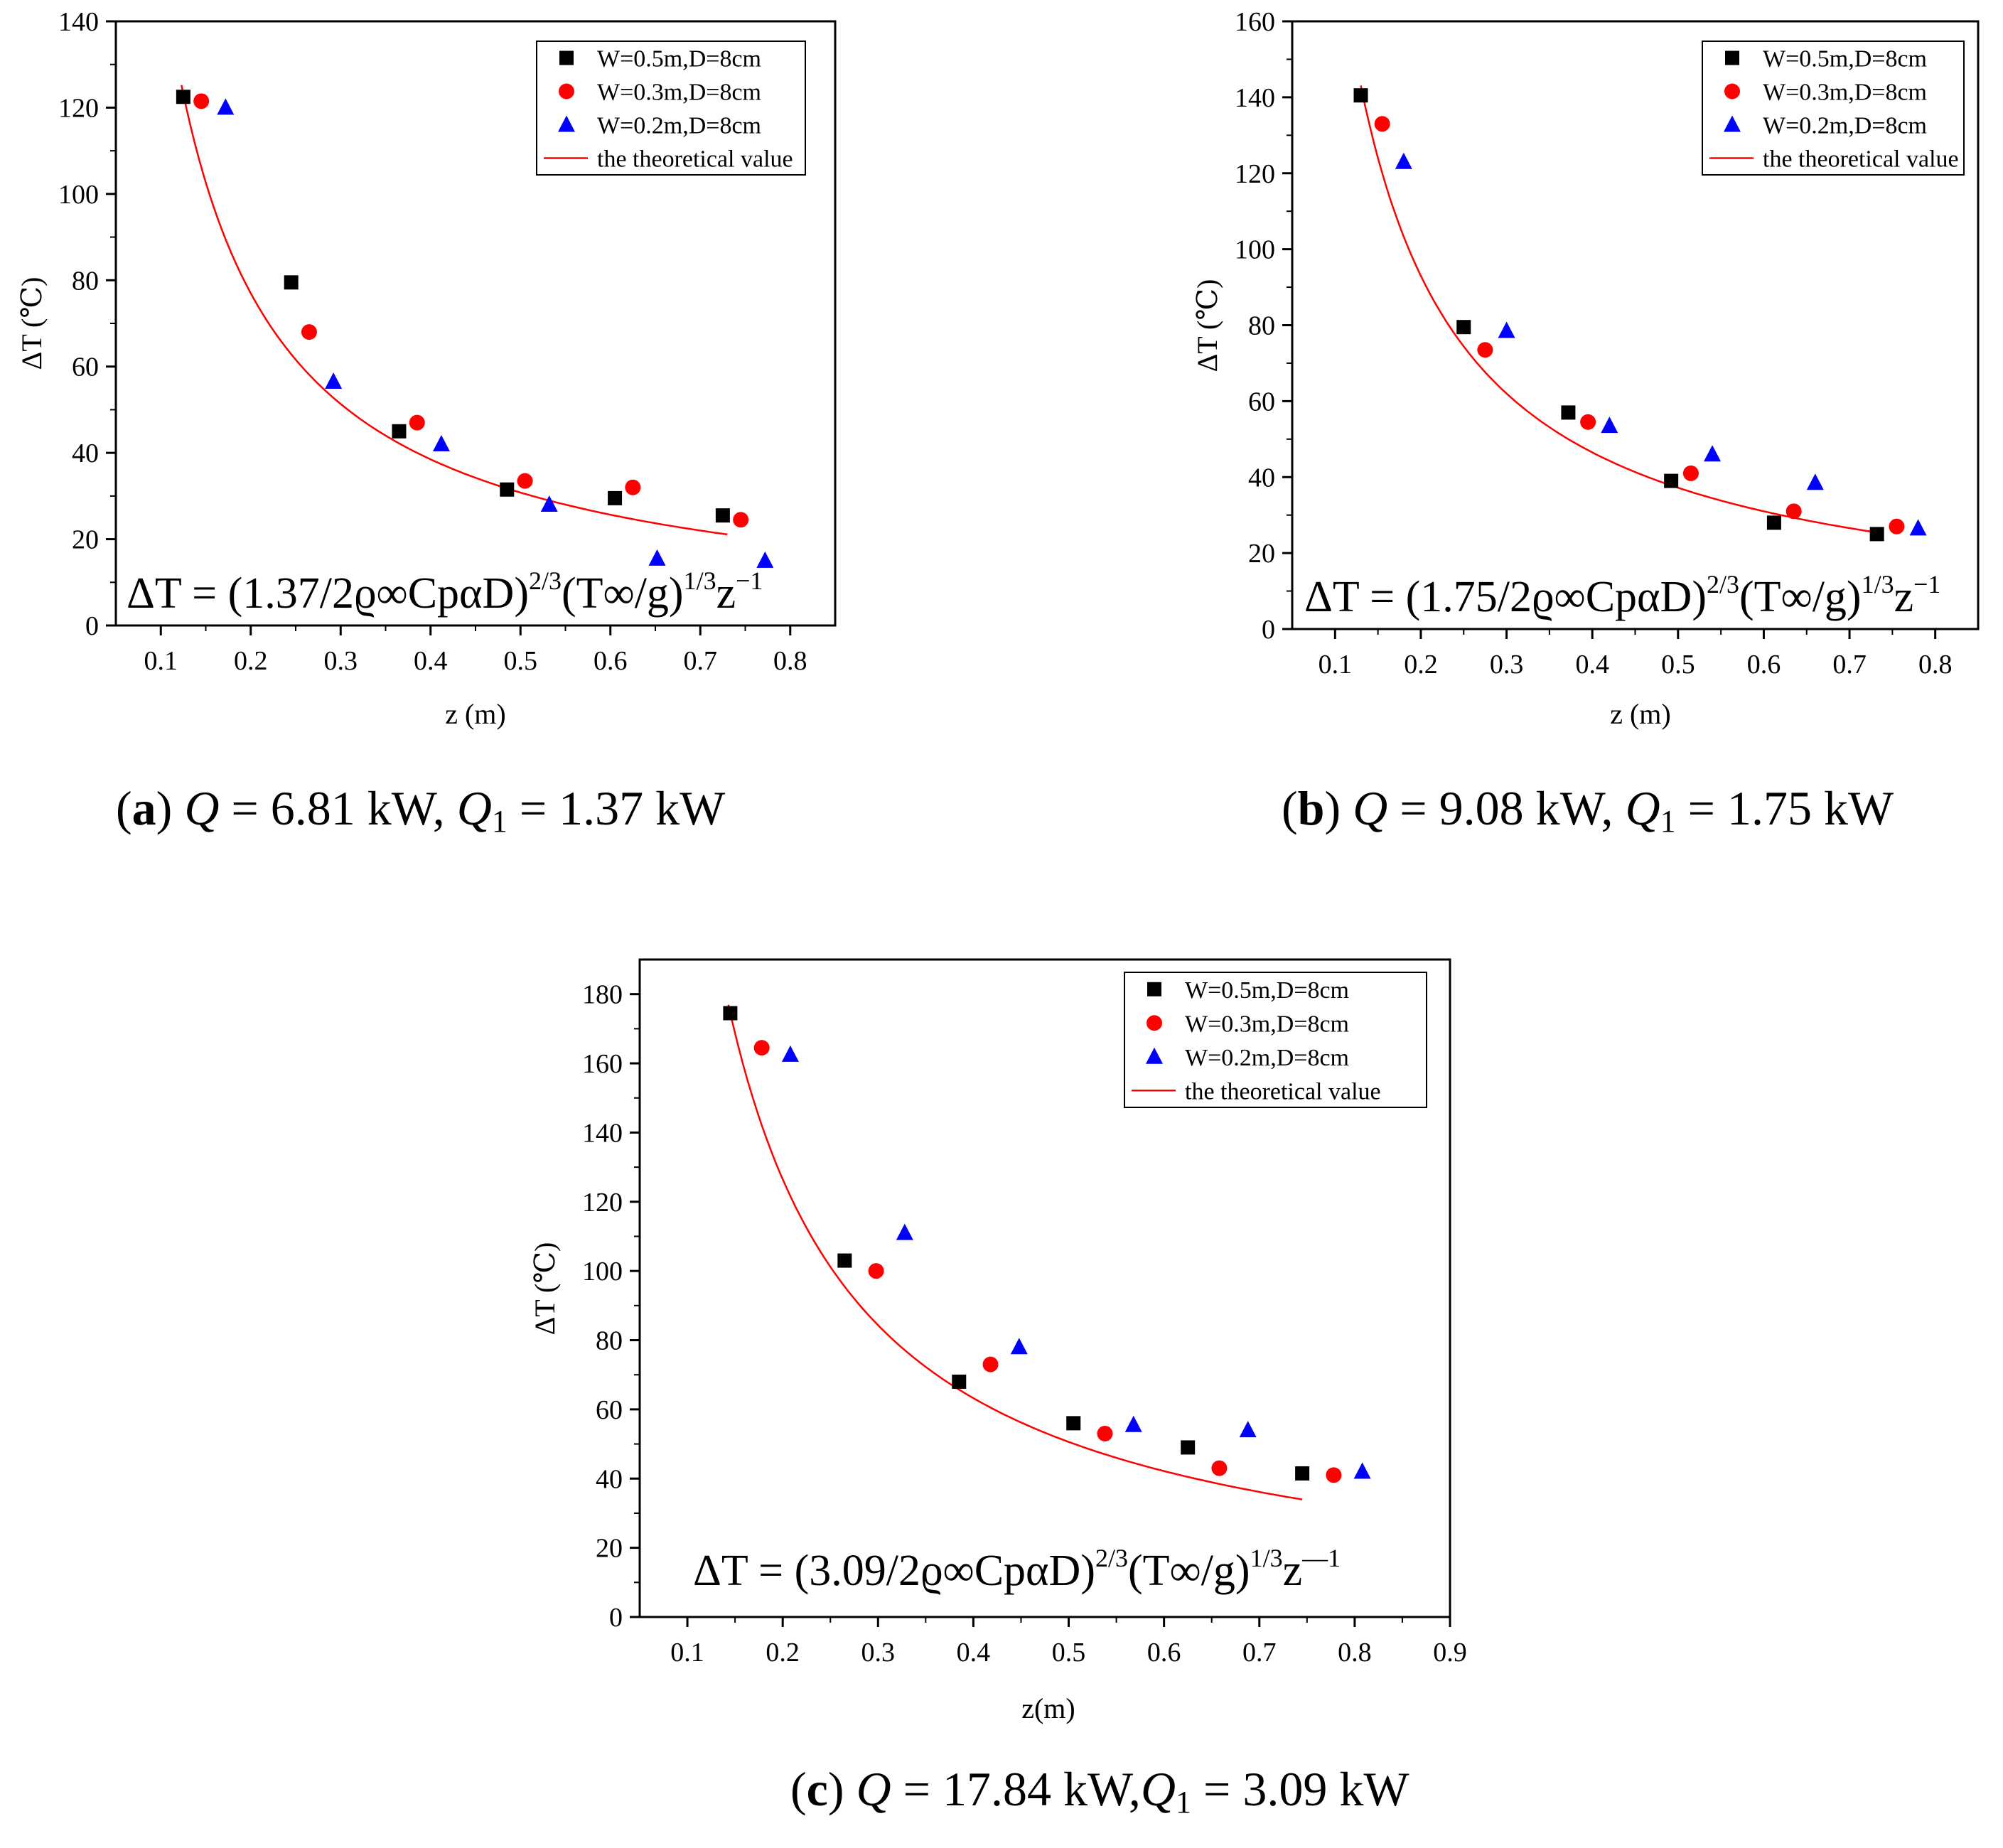  Describe the element at coordinates (328, 594) in the screenshot. I see `formula-part: ΔT = (1.37/2ϱ∞CpαD)` at that location.